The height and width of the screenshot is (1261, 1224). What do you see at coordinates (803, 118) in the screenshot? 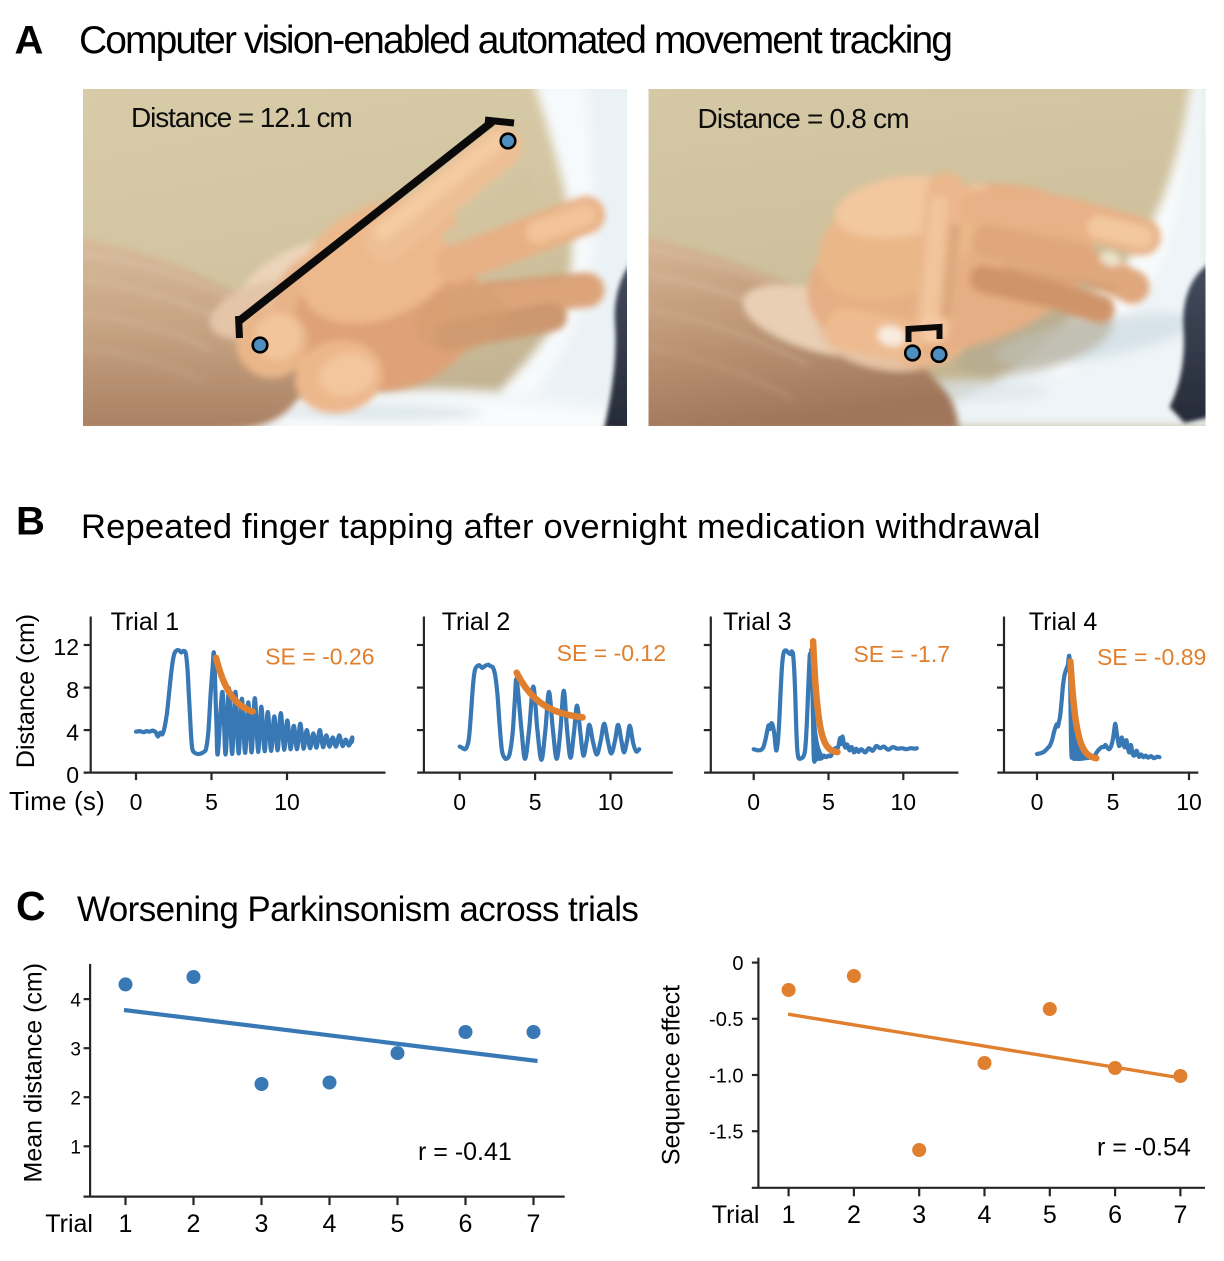
I see `svg-text: Distance = 0.8 cm` at bounding box center [803, 118].